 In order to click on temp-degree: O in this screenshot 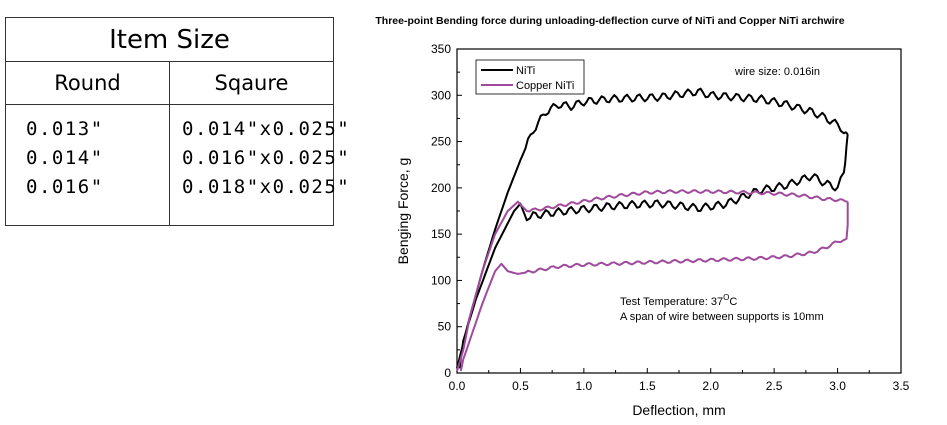, I will do `click(726, 297)`.